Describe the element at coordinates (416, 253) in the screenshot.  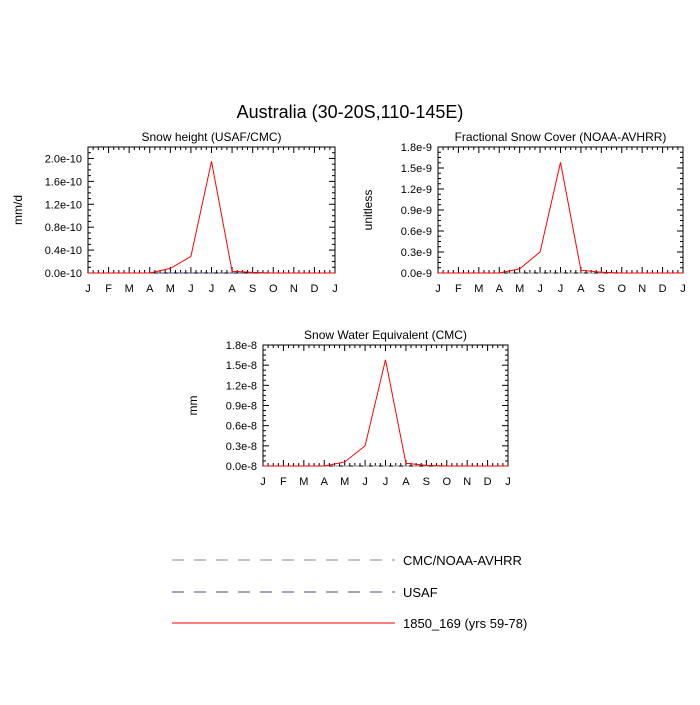
I see `y-tick-label: 0.3e-9` at that location.